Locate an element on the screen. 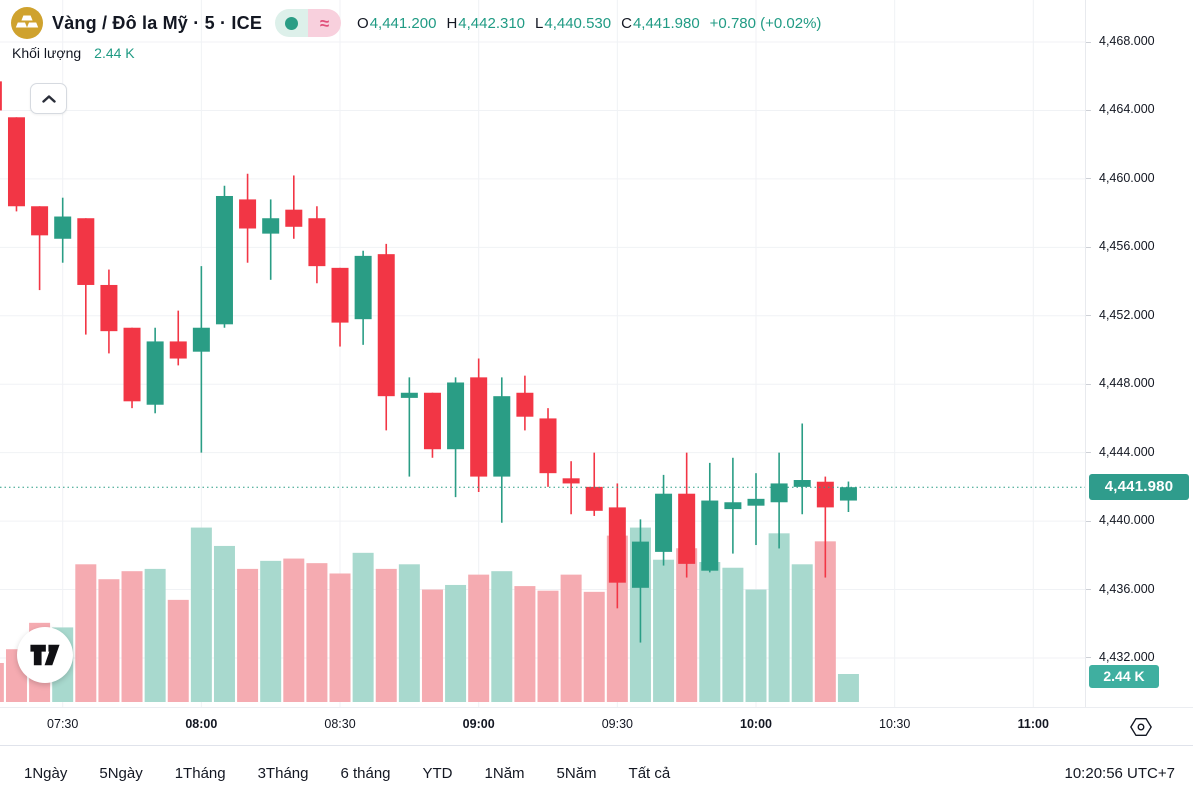  range-button-3tháng: 3Tháng is located at coordinates (283, 773).